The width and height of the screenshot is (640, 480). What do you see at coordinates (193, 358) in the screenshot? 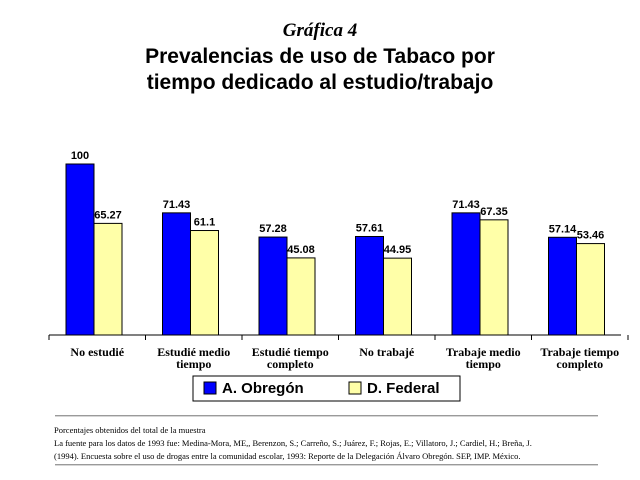
I see `category-label-1: Estudié medio tiempo` at bounding box center [193, 358].